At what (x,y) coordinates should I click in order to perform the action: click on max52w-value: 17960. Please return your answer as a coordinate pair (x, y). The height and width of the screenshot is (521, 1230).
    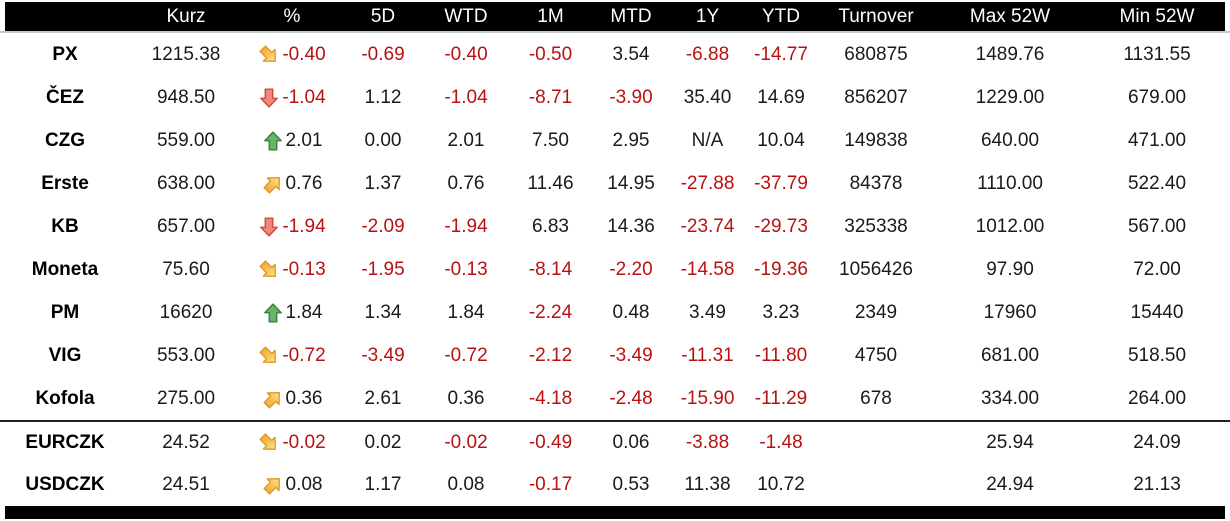
    Looking at the image, I should click on (1010, 312).